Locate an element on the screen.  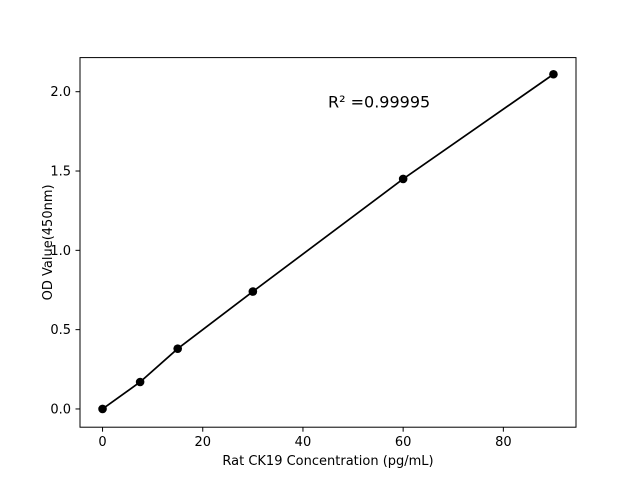
y-tick-label: 0.5 is located at coordinates (60, 330).